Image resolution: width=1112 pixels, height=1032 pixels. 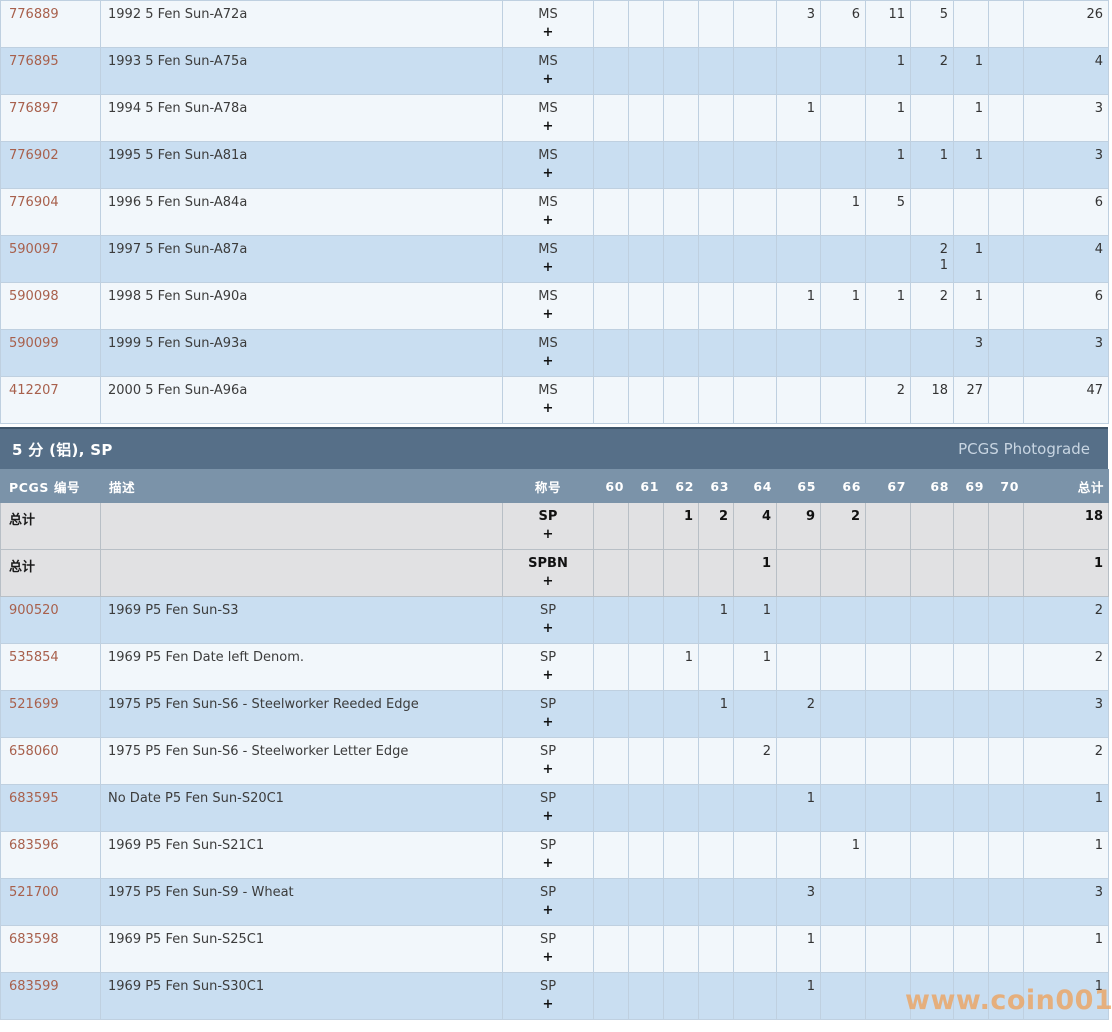 I want to click on pcgs-number-link: 683595, so click(x=34, y=798).